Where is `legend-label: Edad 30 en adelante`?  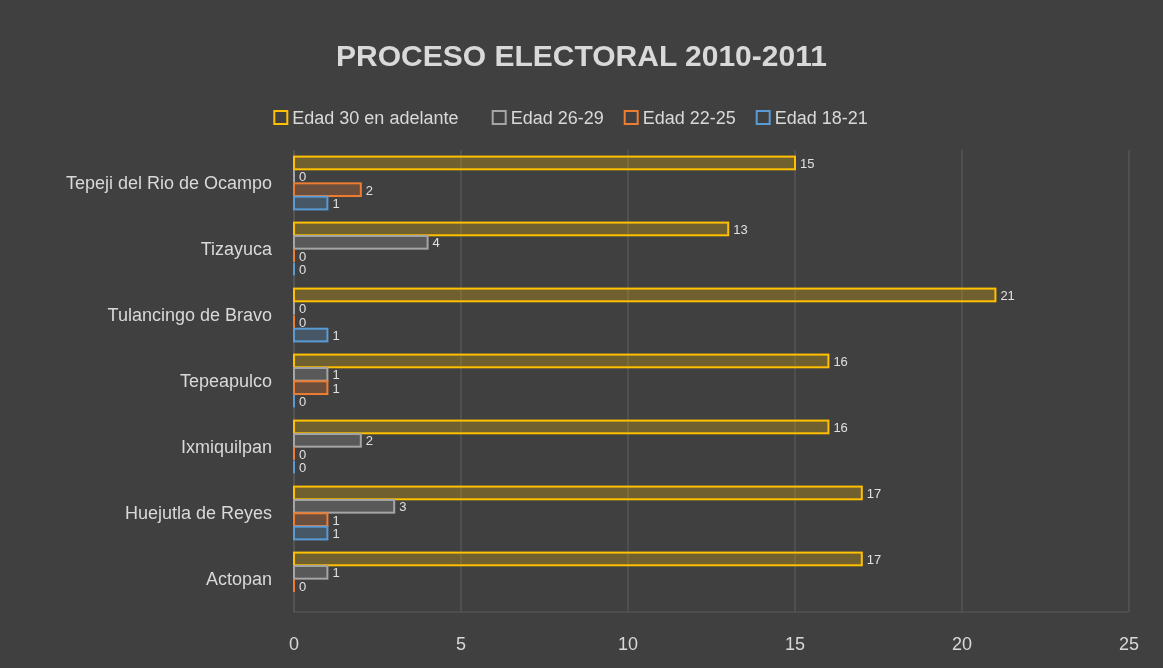 legend-label: Edad 30 en adelante is located at coordinates (375, 118).